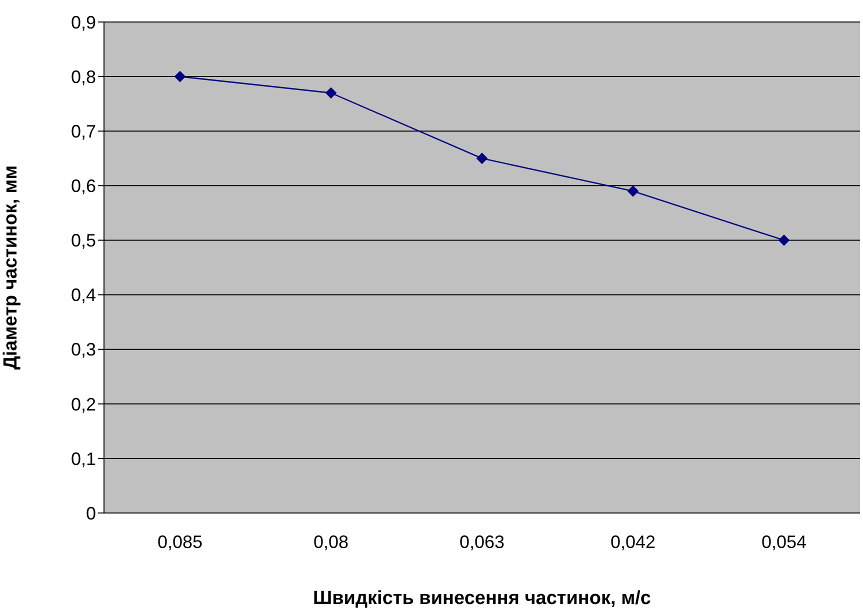 Image resolution: width=863 pixels, height=608 pixels. Describe the element at coordinates (83, 295) in the screenshot. I see `y-tick-label: 0,4` at that location.